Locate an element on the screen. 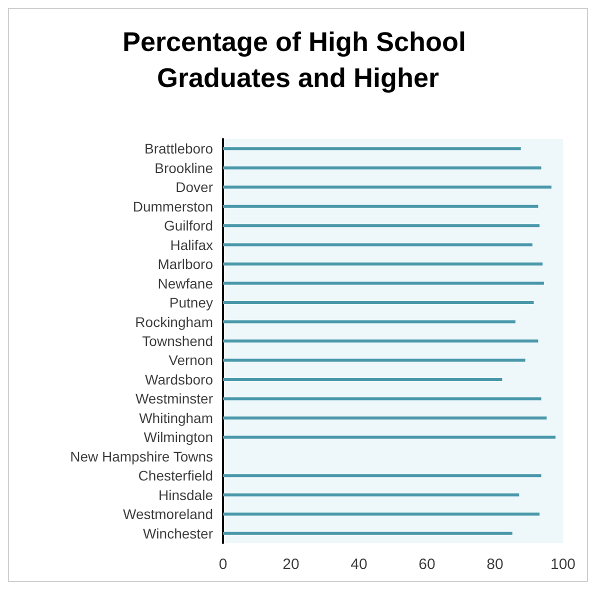  y-tick-label: Chesterfield is located at coordinates (175, 476).